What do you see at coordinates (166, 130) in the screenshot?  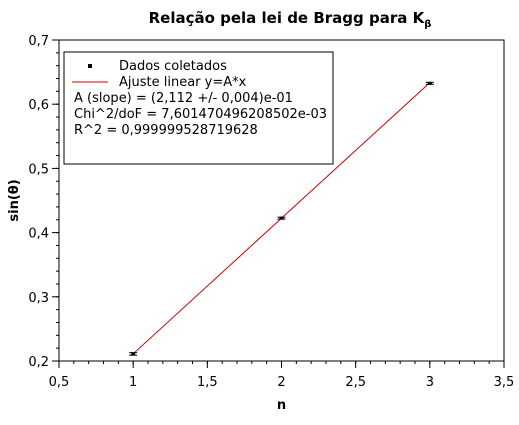 I see `fit-annotation: R^2 = 0,999999528719628` at bounding box center [166, 130].